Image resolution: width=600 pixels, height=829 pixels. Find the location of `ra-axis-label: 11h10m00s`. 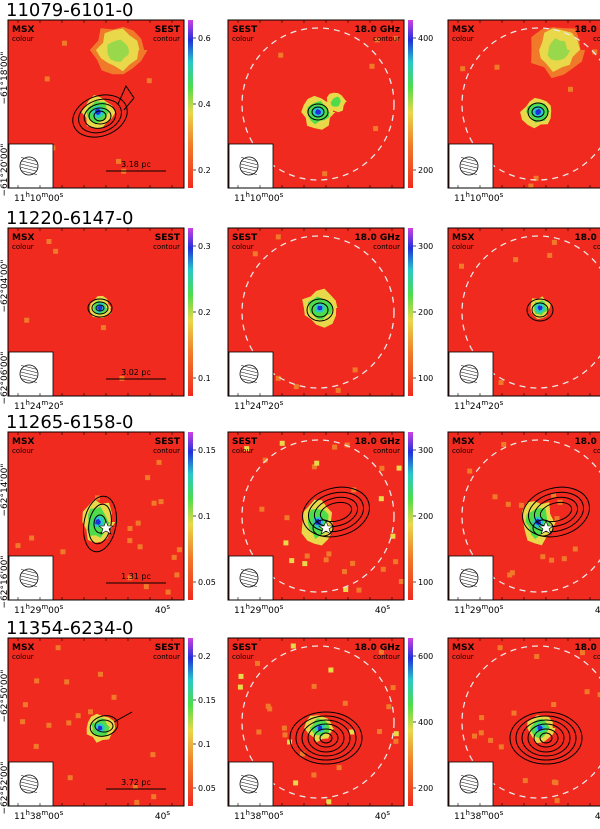

ra-axis-label: 11h10m00s is located at coordinates (259, 197).